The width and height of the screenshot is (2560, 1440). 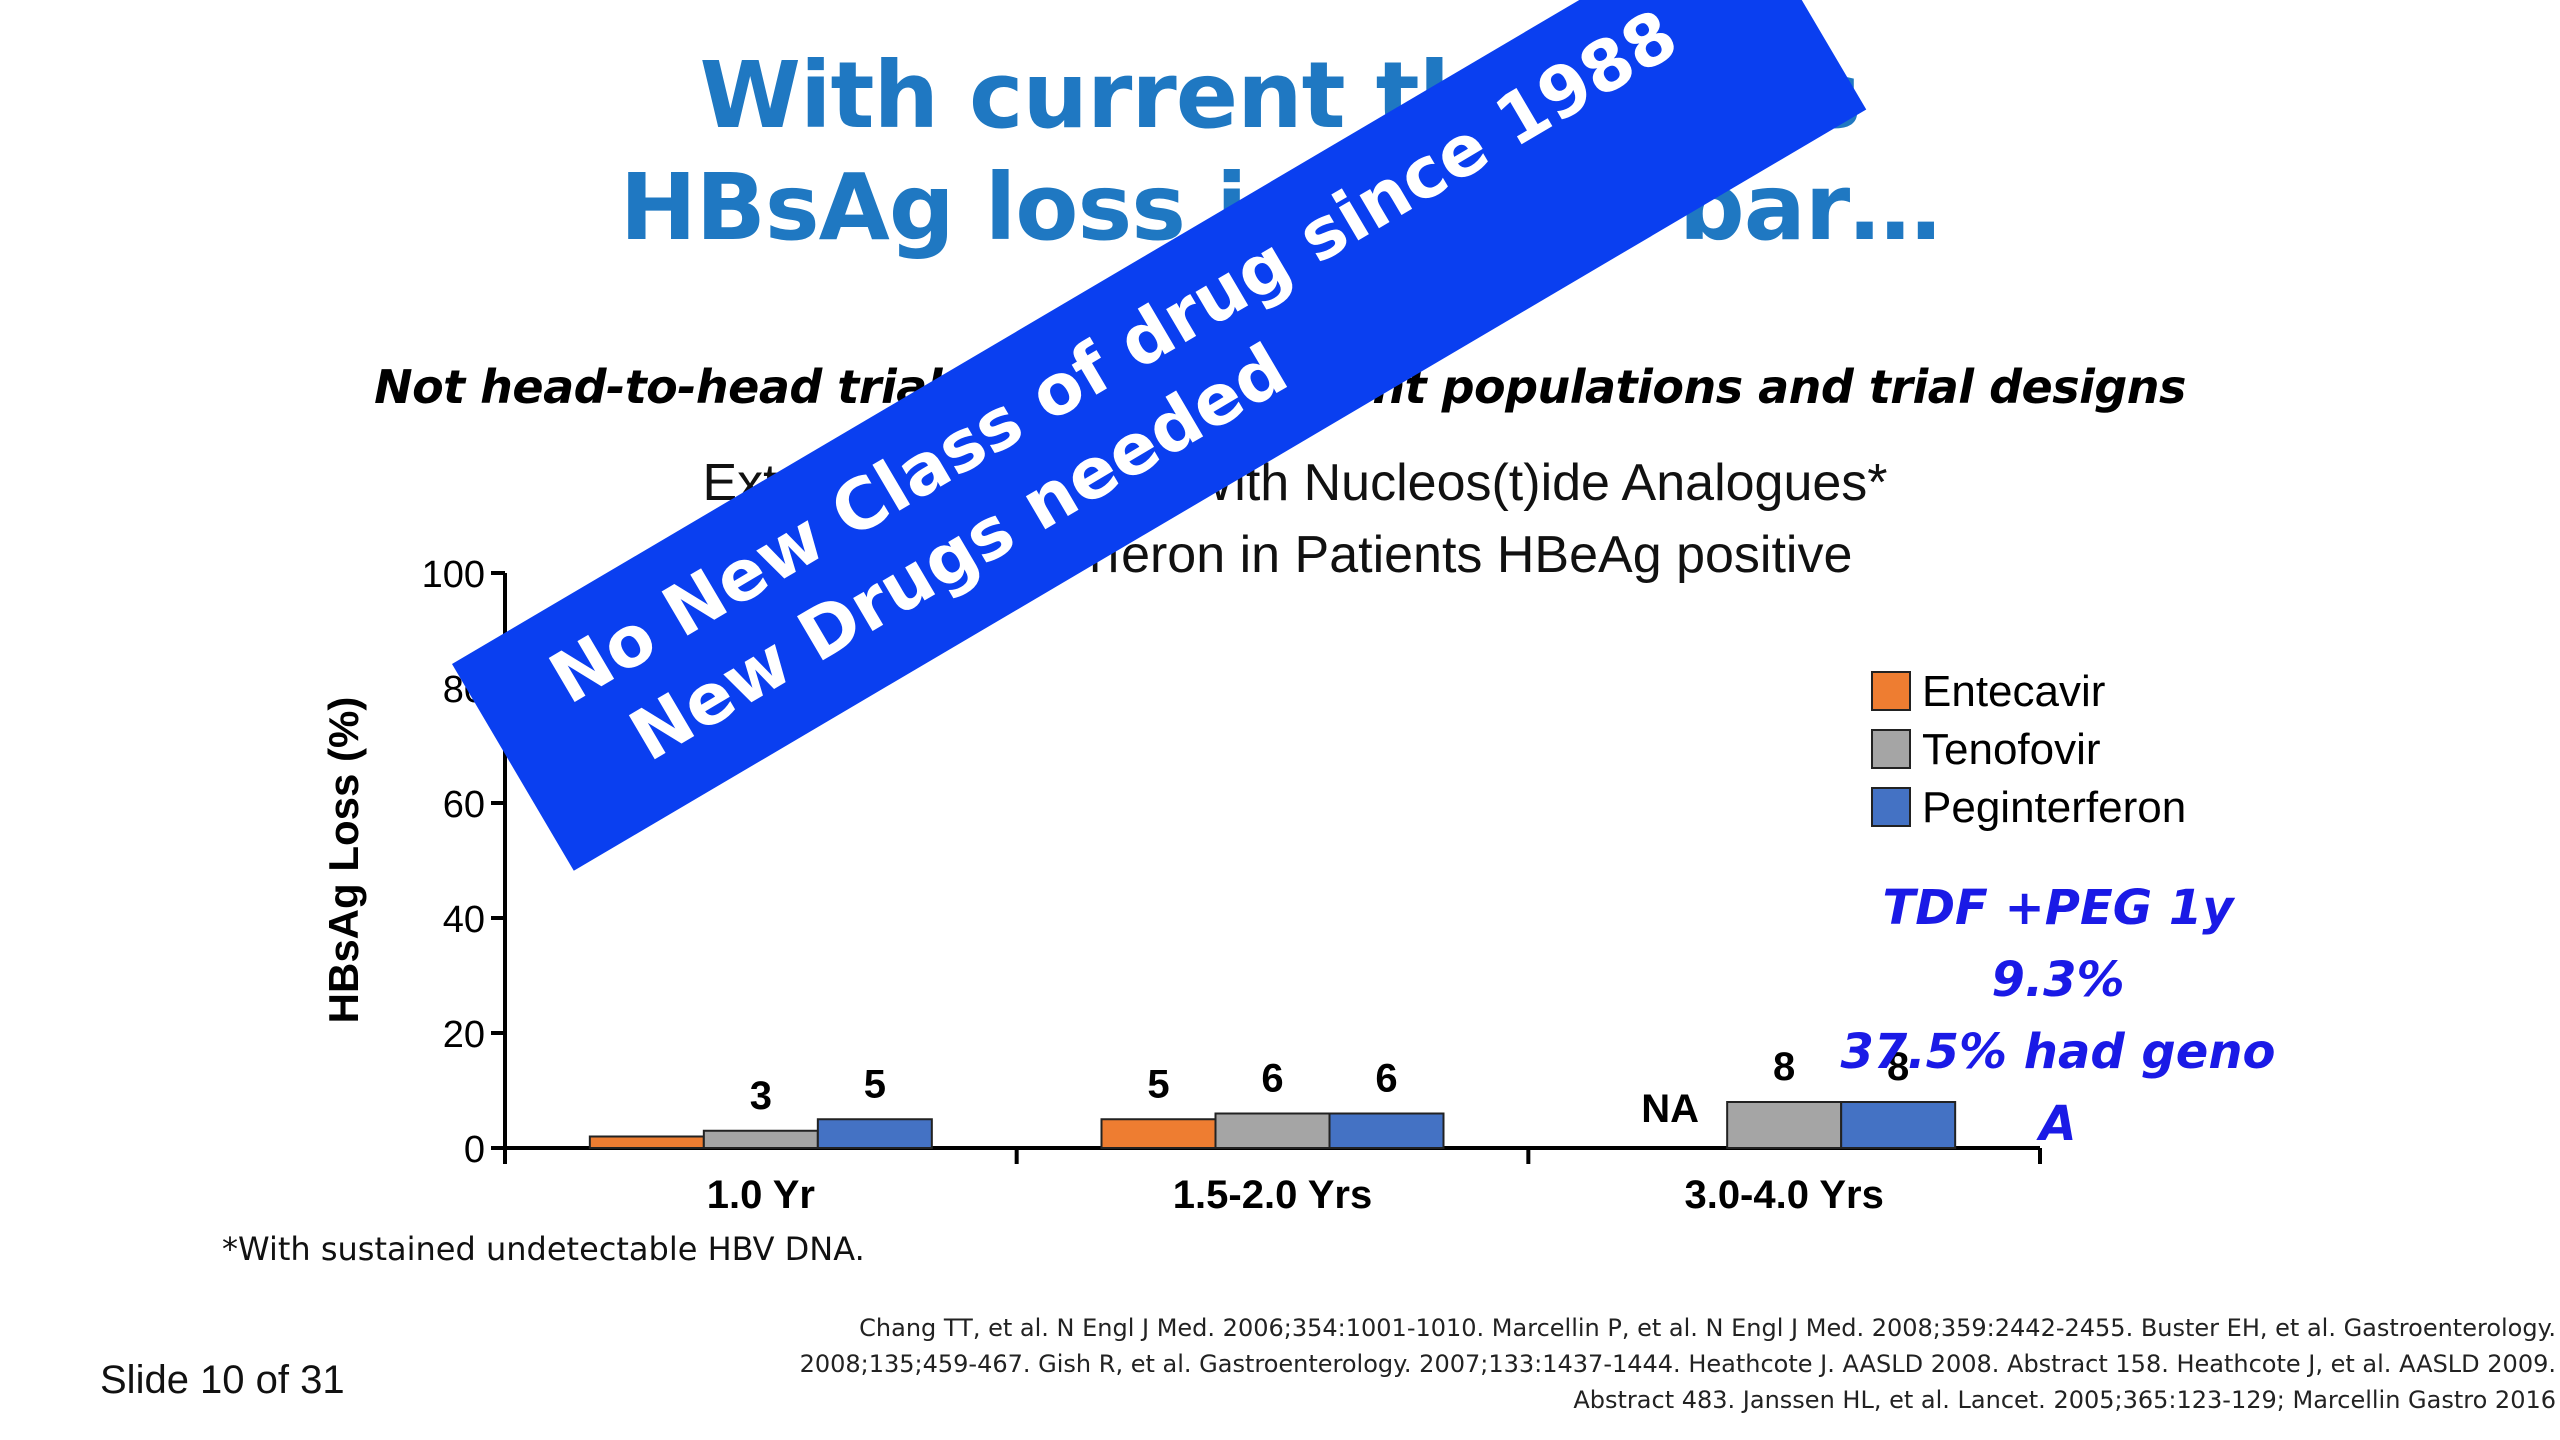 I want to click on y-tick-label: 40, so click(x=464, y=920).